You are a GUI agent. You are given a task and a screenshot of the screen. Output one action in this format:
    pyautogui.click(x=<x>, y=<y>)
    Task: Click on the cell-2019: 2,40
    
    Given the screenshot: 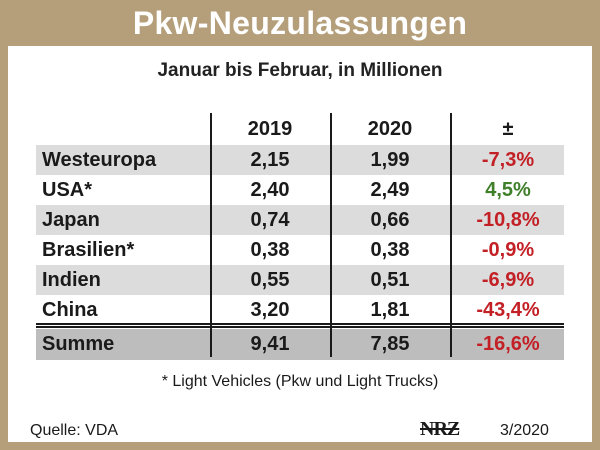 What is the action you would take?
    pyautogui.click(x=270, y=189)
    